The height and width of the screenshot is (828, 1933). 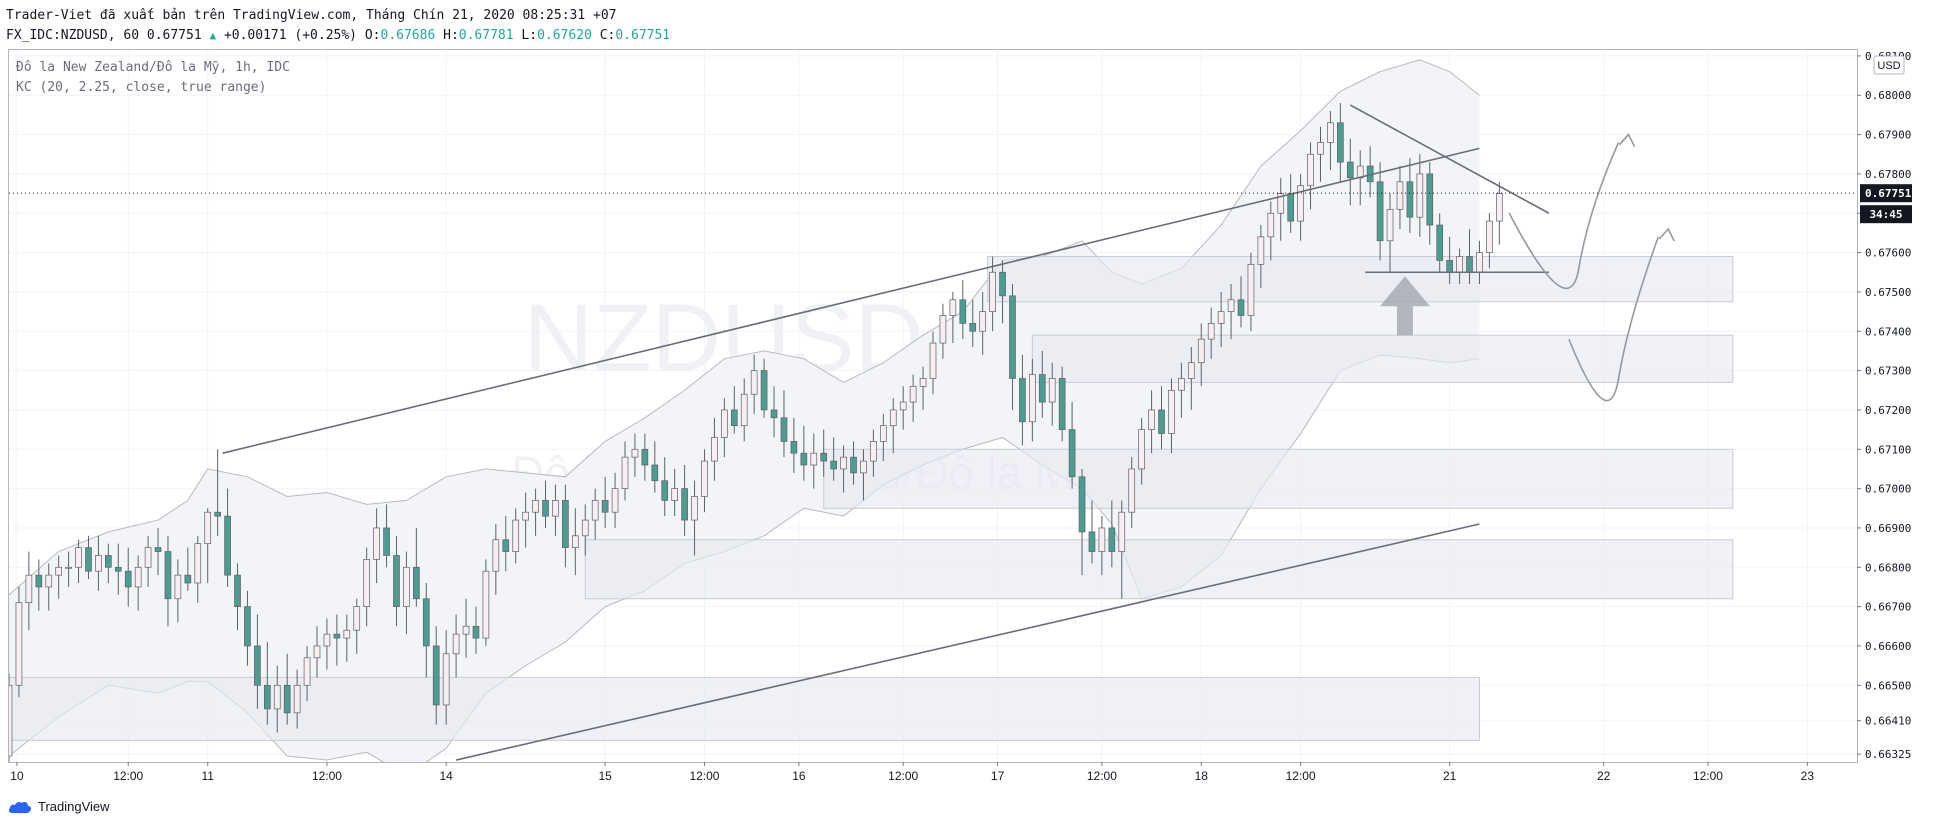 I want to click on symbol-info: FX_IDC:NZDUSD, 60 0.67751, so click(x=104, y=35).